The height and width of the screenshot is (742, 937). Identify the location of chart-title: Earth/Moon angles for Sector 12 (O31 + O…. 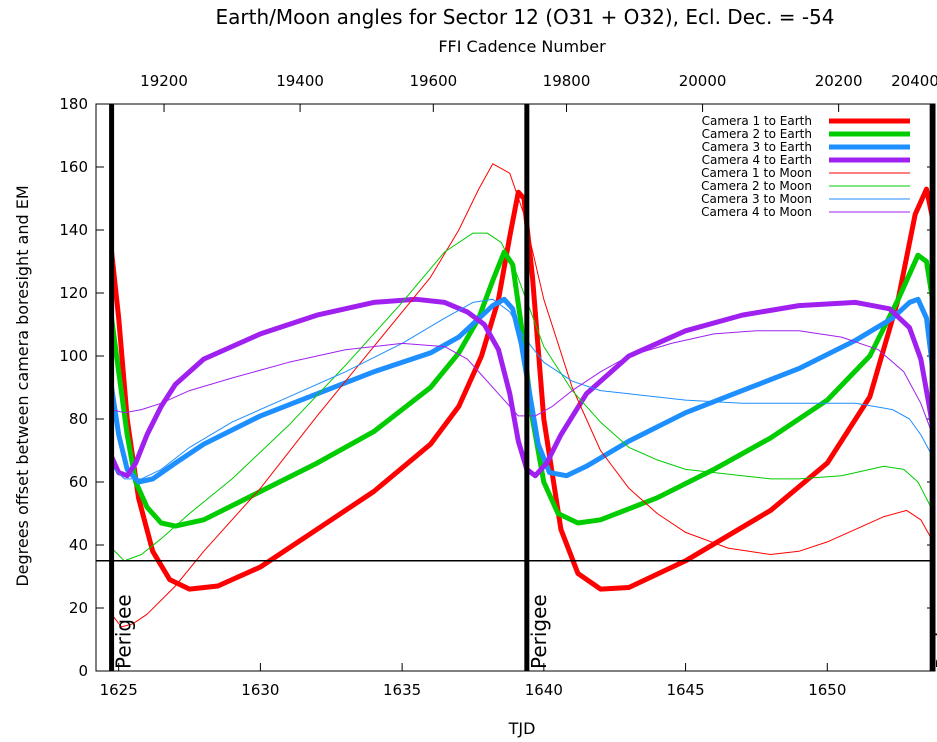
(525, 17).